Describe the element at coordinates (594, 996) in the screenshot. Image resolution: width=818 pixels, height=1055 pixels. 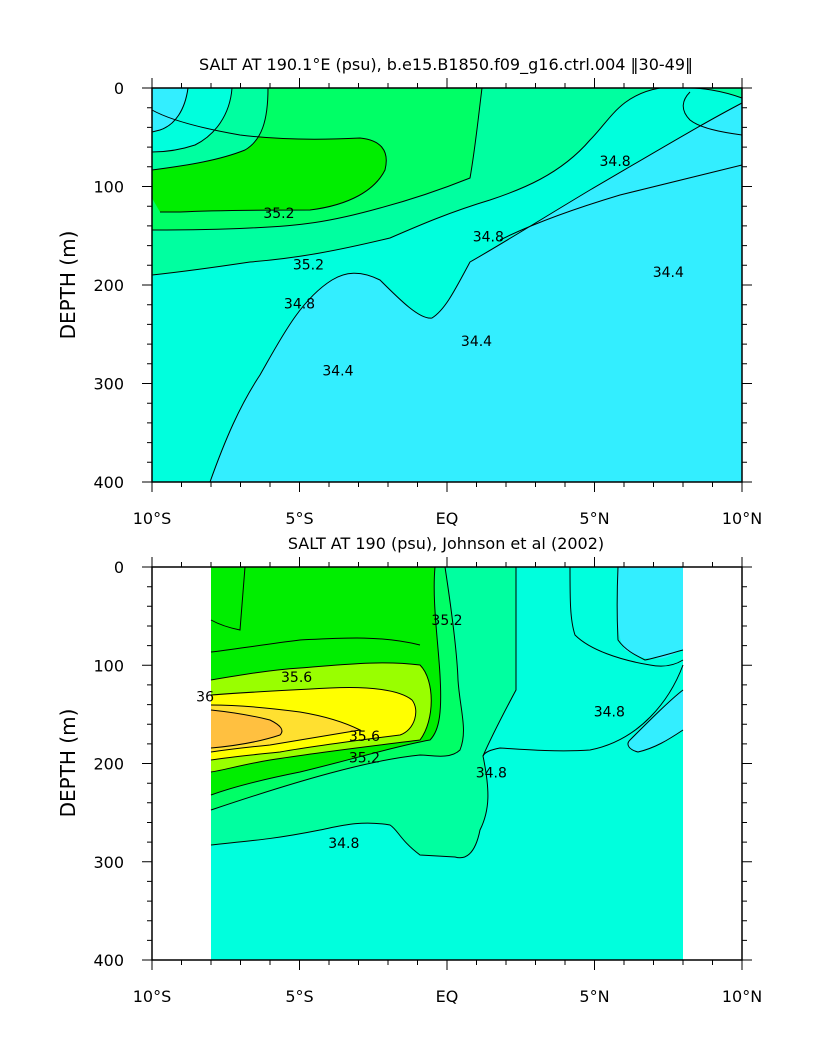
I see `panel-2-x-tick-5n: 5°N` at that location.